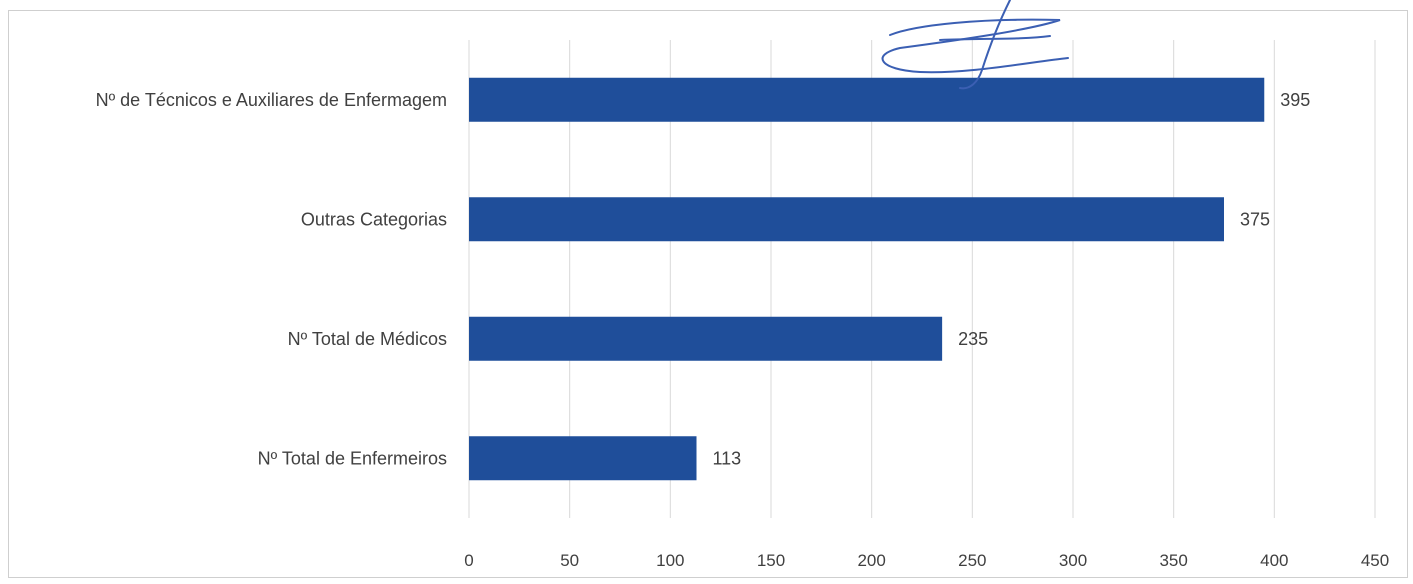  I want to click on x-tick-label: 200, so click(871, 560).